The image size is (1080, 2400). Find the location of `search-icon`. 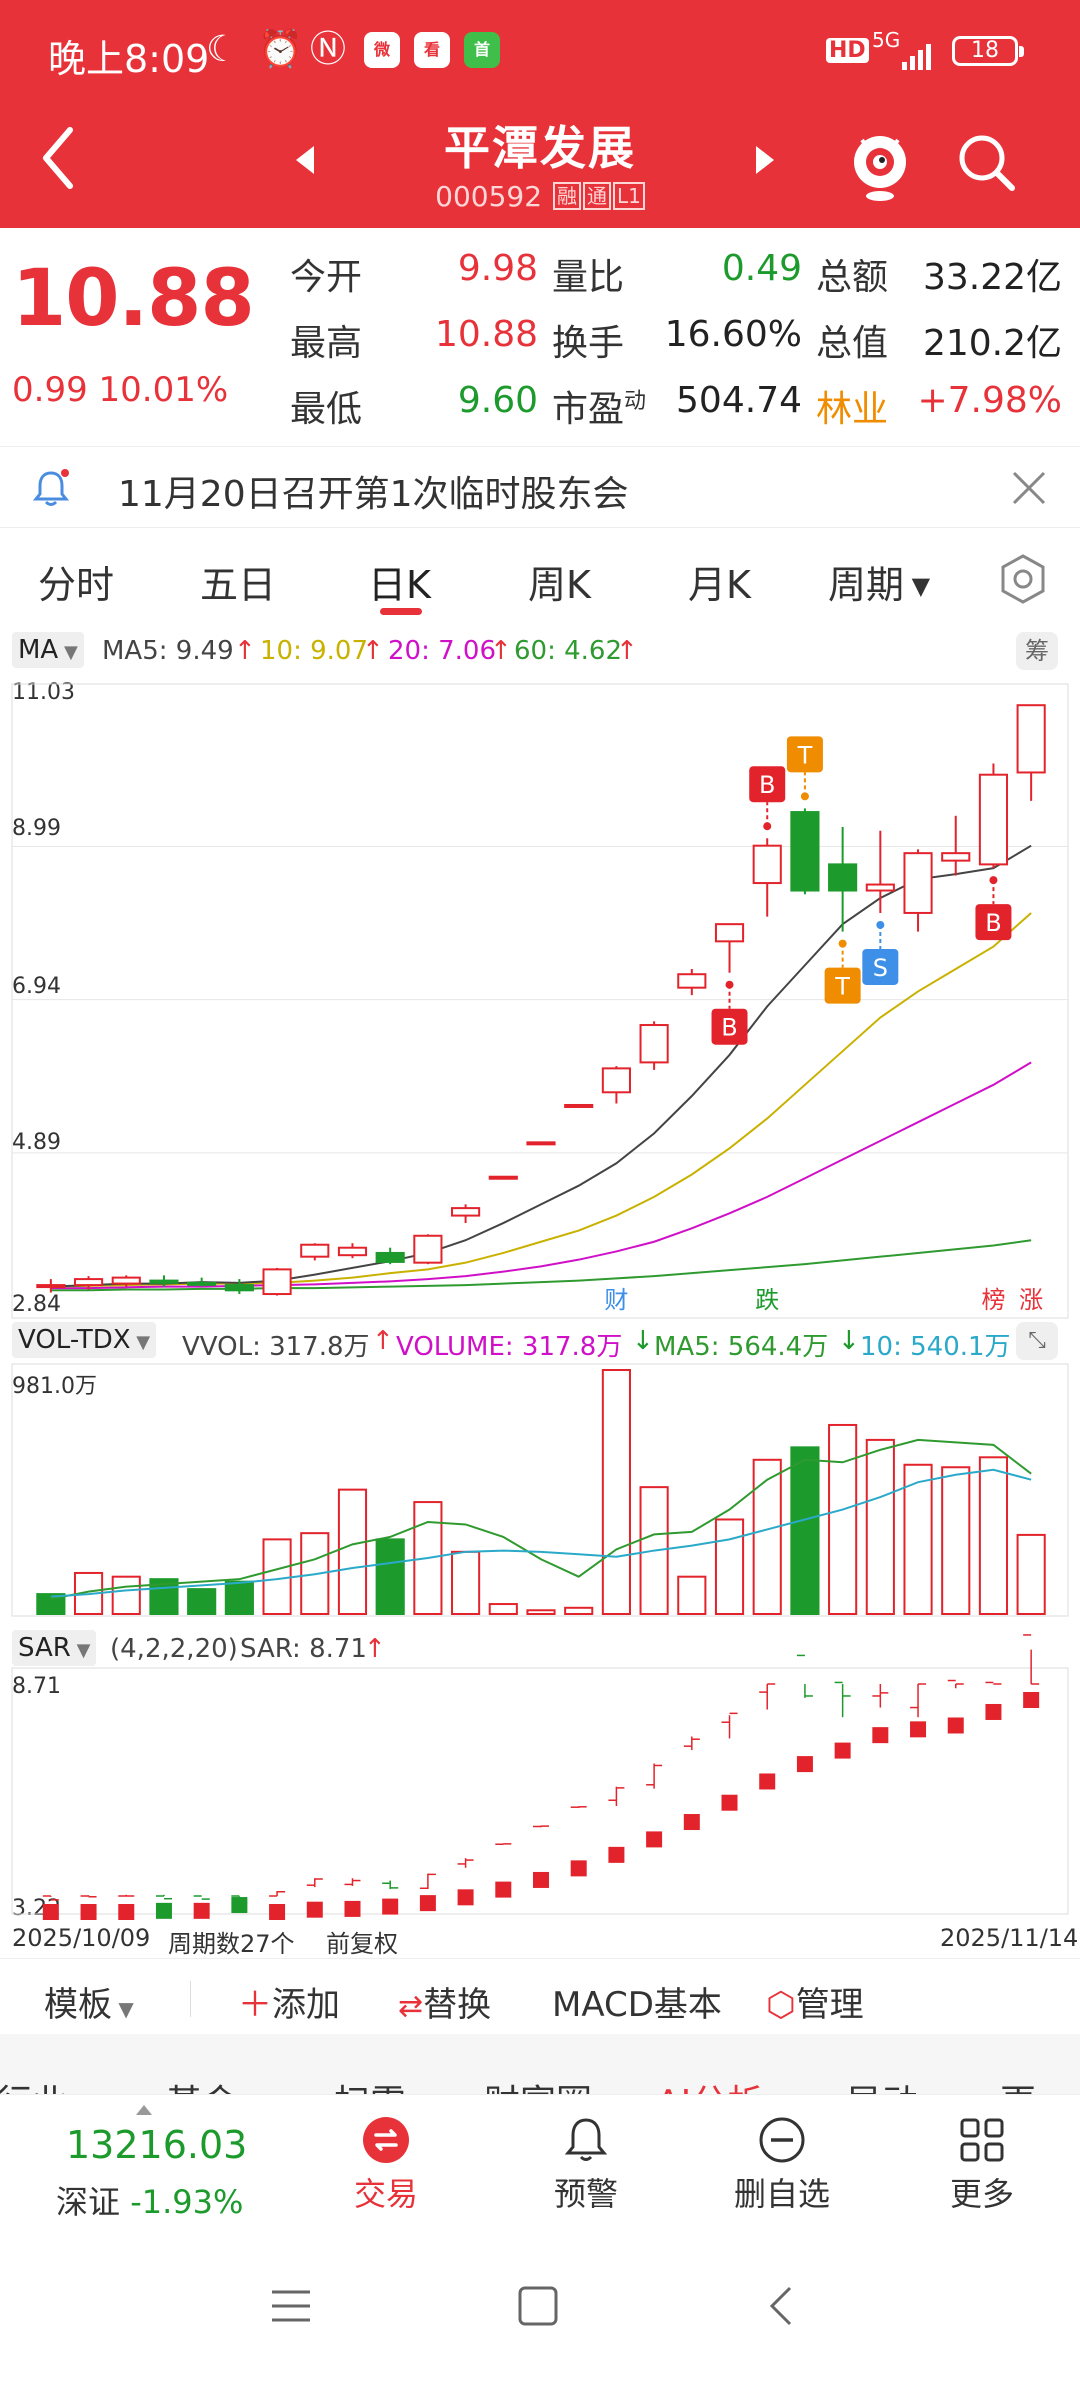

search-icon is located at coordinates (987, 163).